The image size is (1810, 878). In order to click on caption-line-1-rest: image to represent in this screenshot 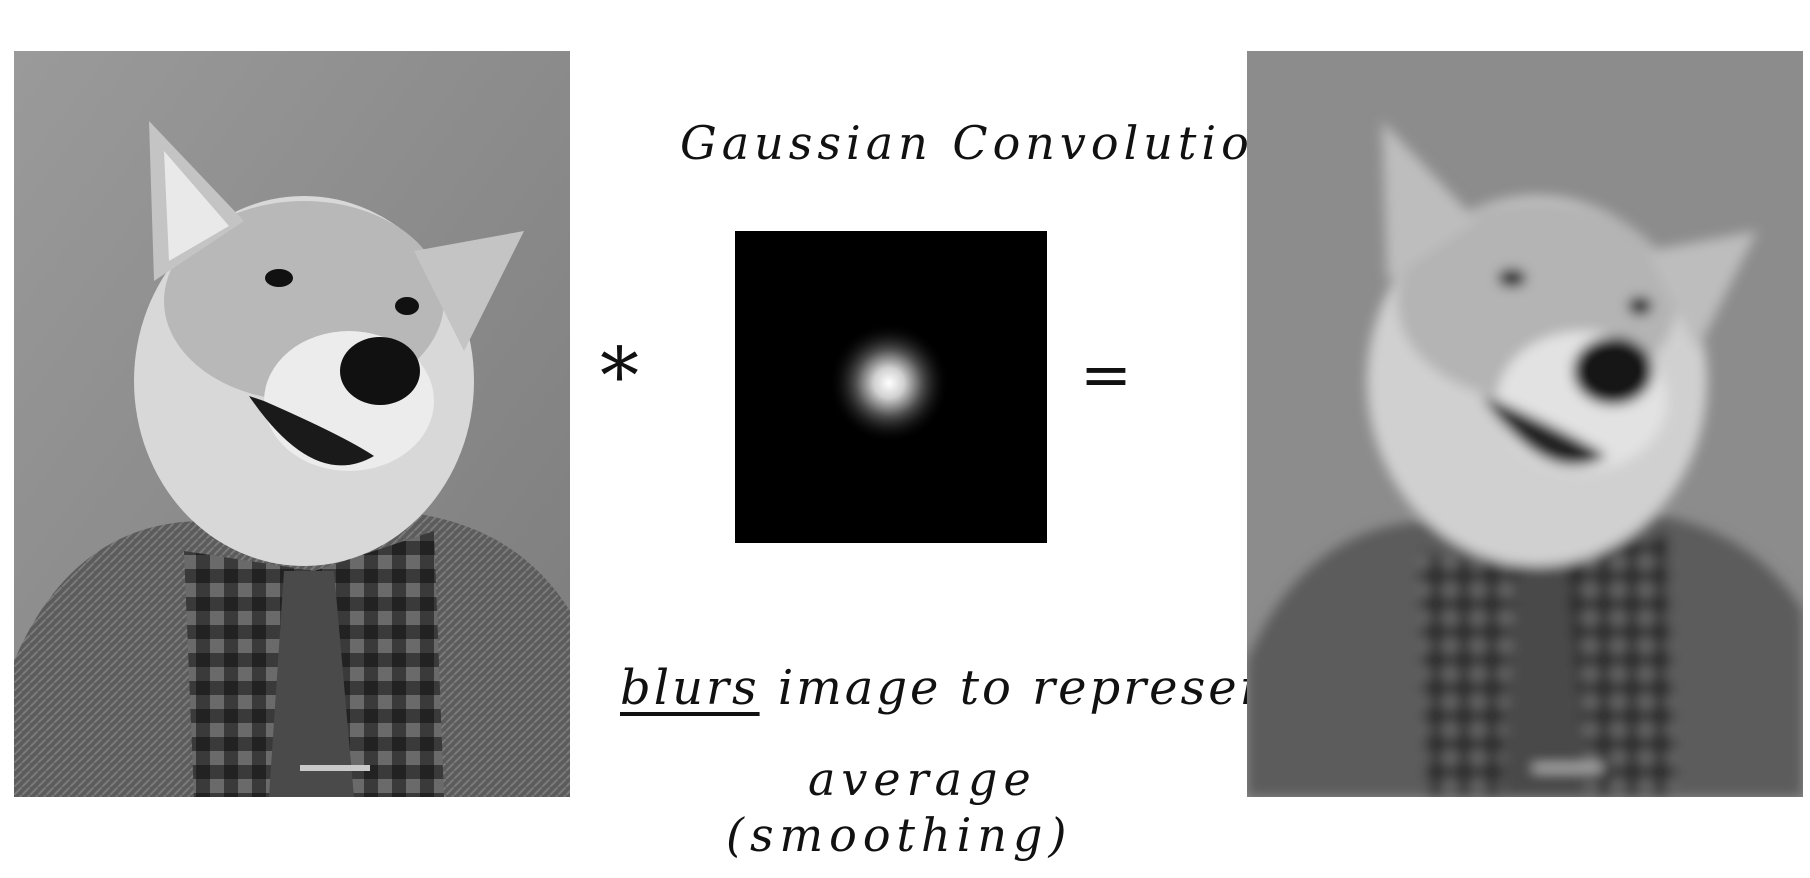, I will do `click(1027, 688)`.